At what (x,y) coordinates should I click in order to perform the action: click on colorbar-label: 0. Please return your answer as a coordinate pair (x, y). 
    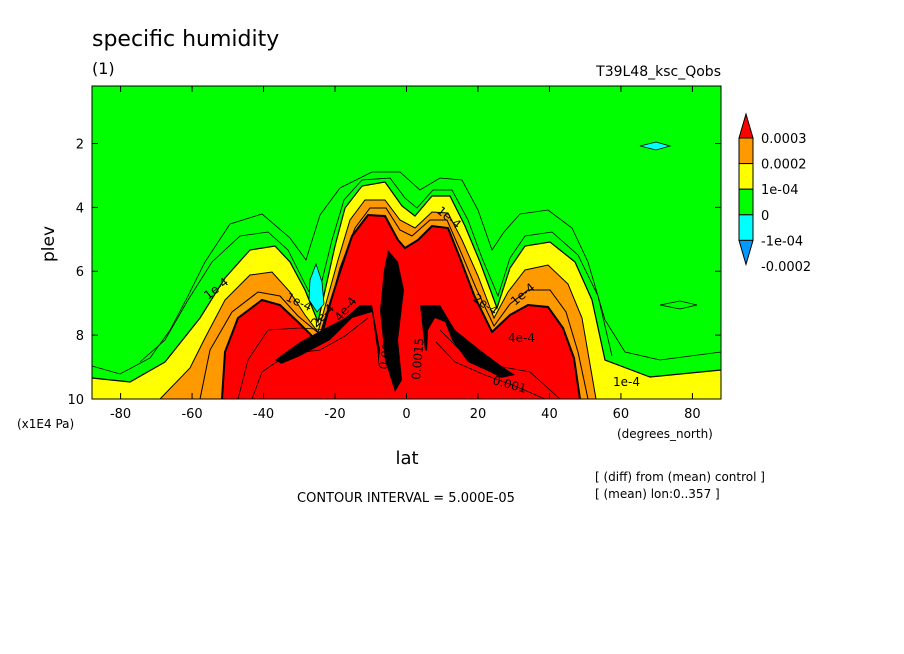
    Looking at the image, I should click on (765, 216).